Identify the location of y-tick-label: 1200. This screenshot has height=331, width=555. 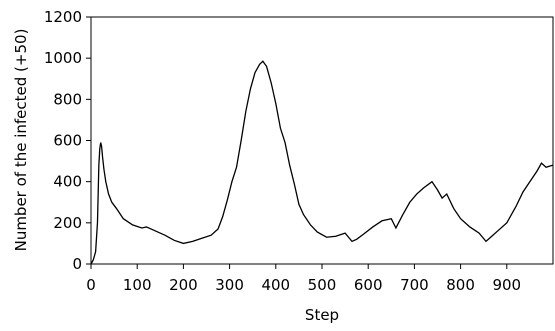
(63, 17).